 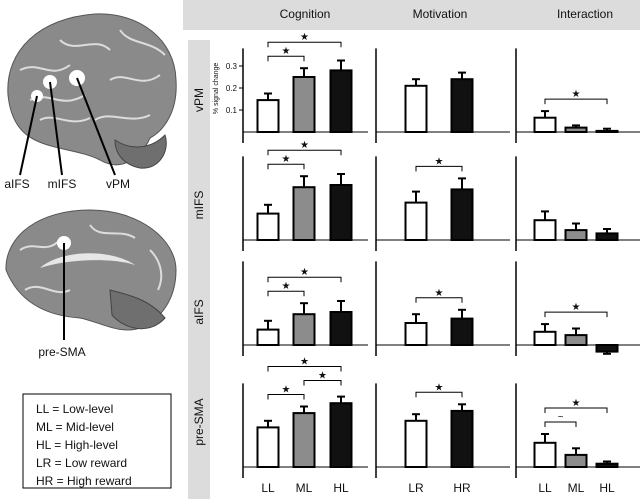 I want to click on row-label: mIFS, so click(x=199, y=205).